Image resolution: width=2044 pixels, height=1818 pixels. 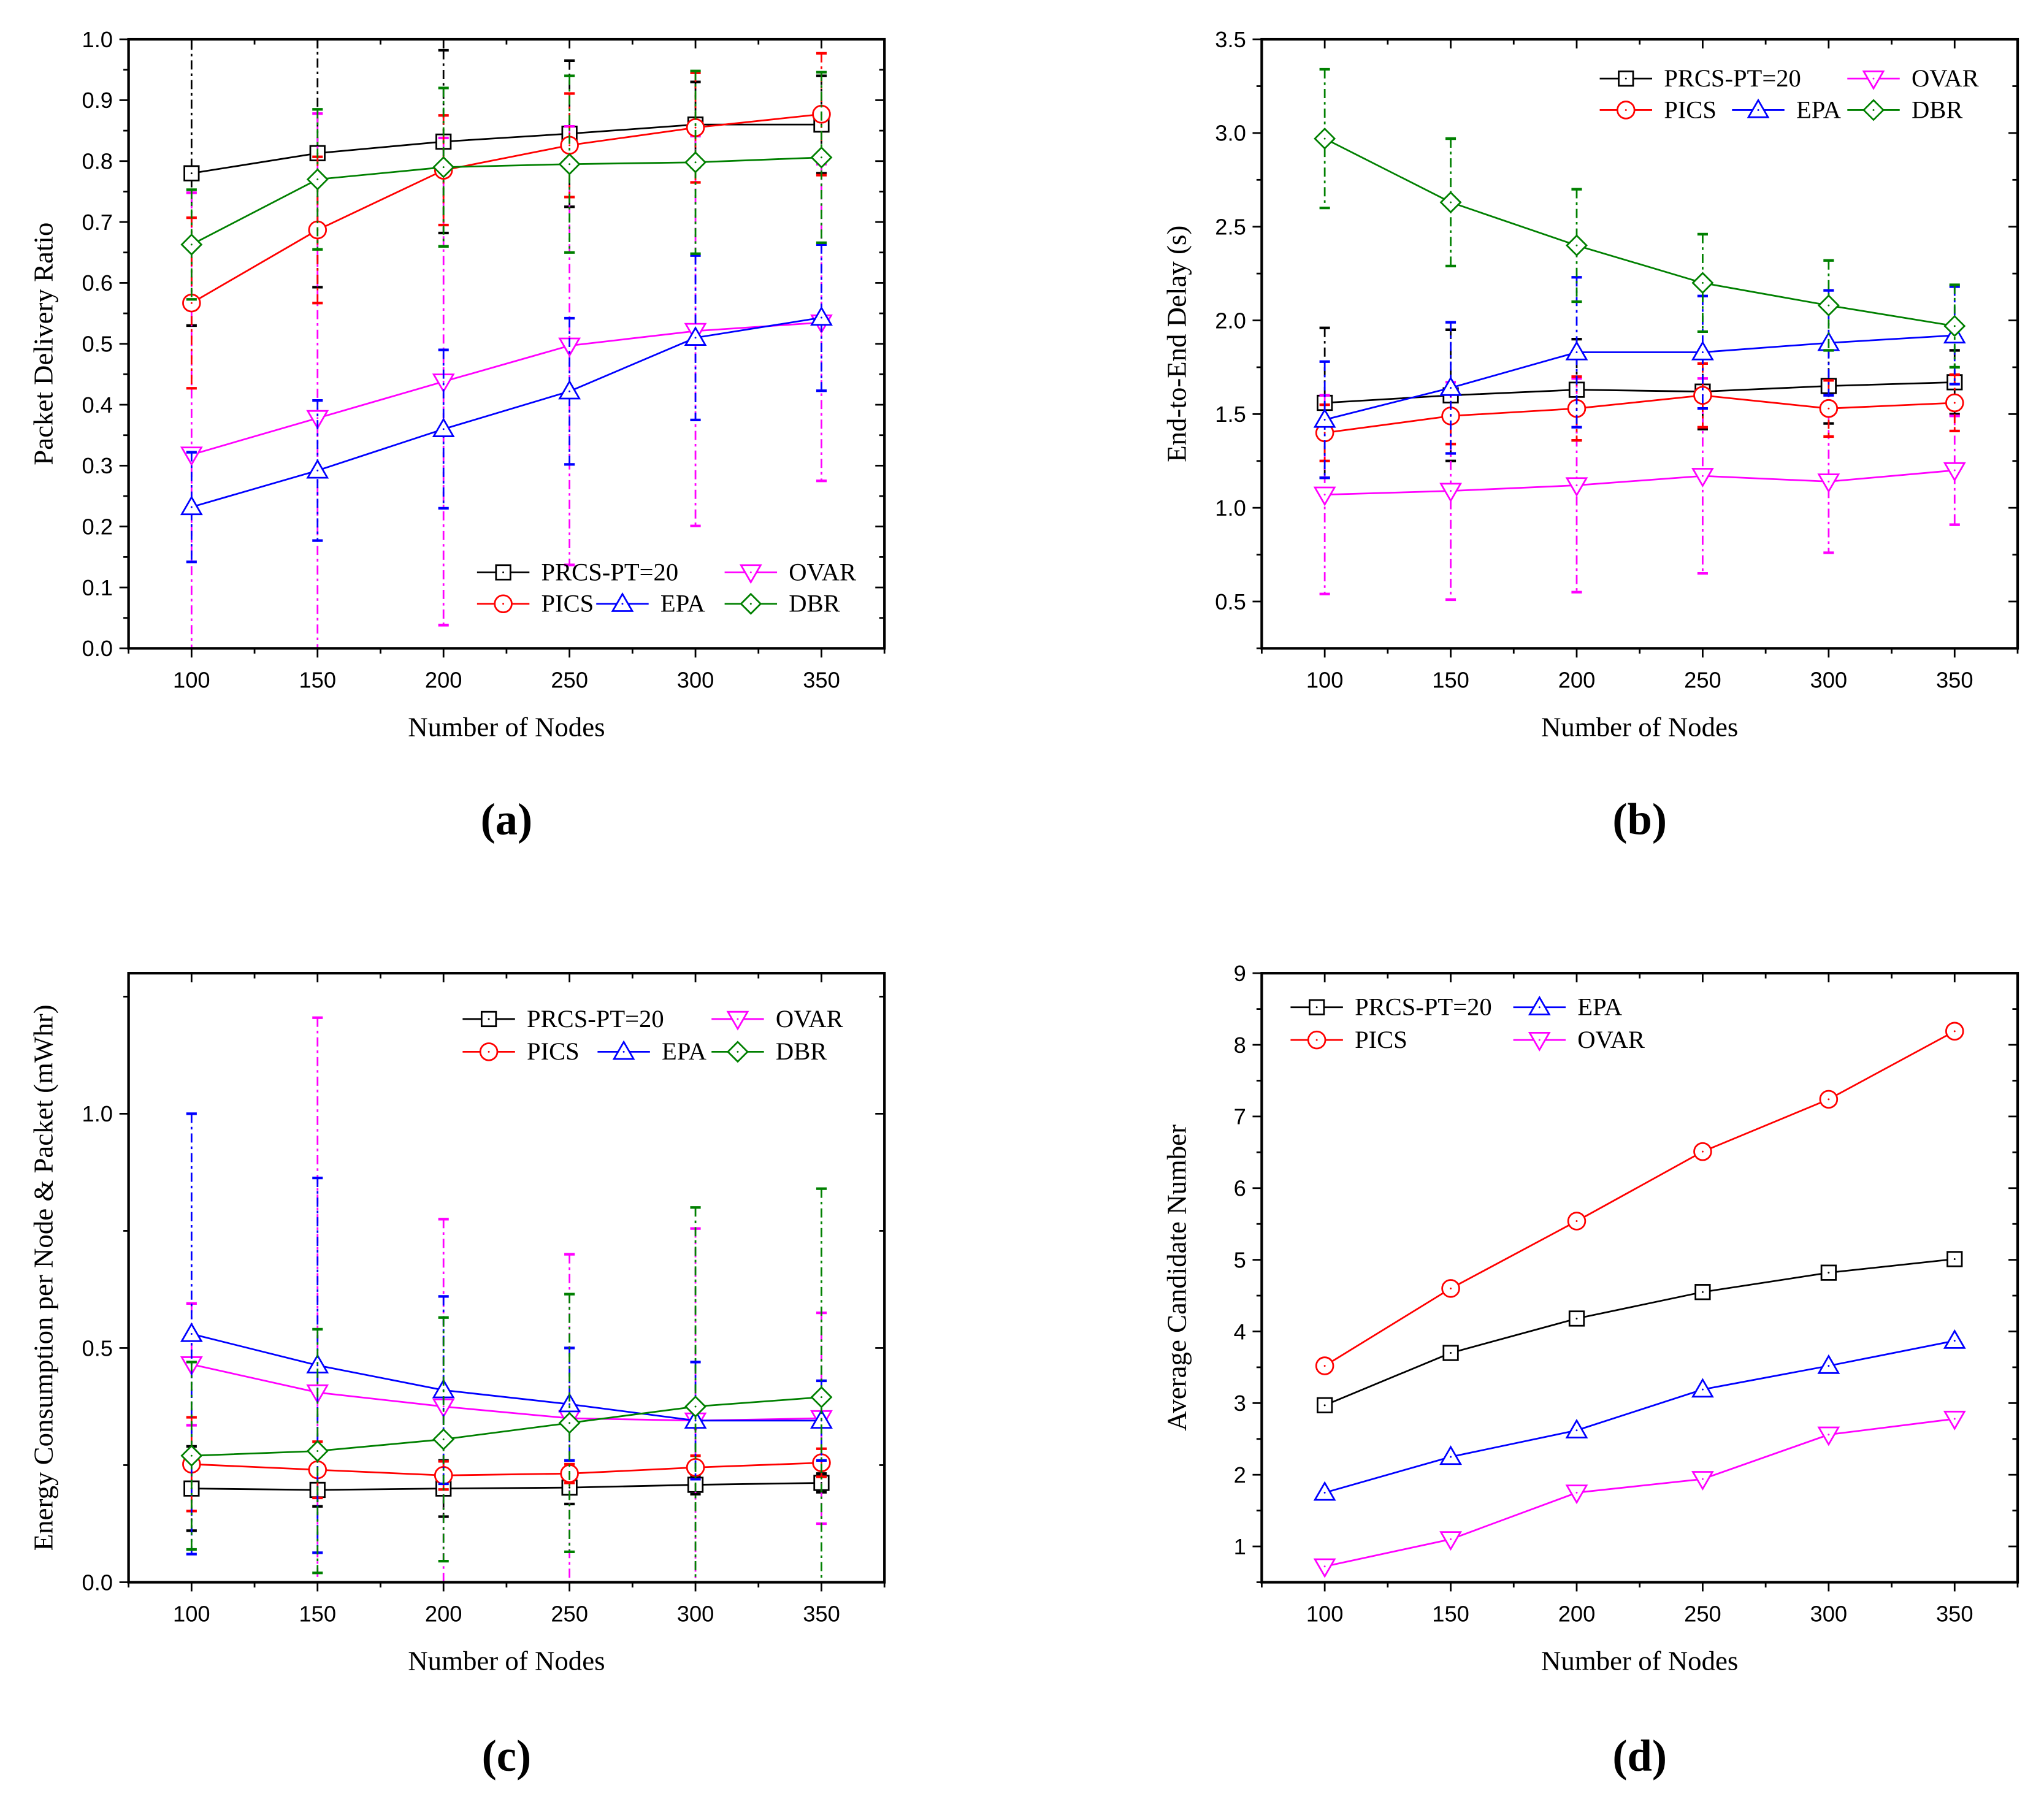 What do you see at coordinates (1577, 680) in the screenshot?
I see `x-tick-label: 200` at bounding box center [1577, 680].